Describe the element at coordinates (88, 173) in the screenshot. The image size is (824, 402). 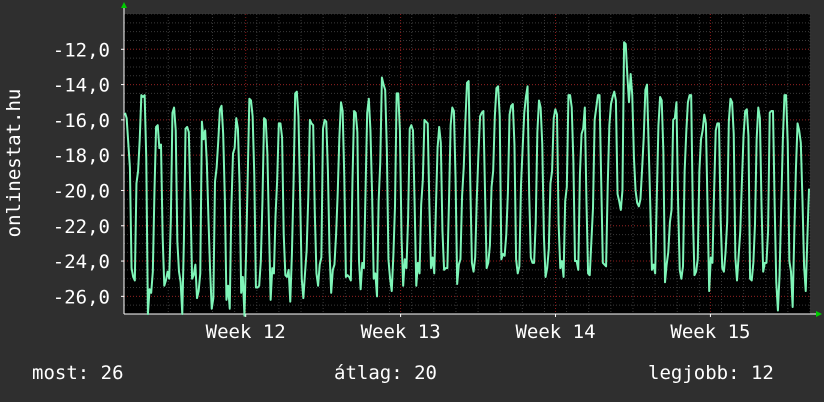
I see `y-axis-ticks: -12,0 -14,0 -16,0 -18,0 -20,0 -22,0 -24,0 -26,0` at that location.